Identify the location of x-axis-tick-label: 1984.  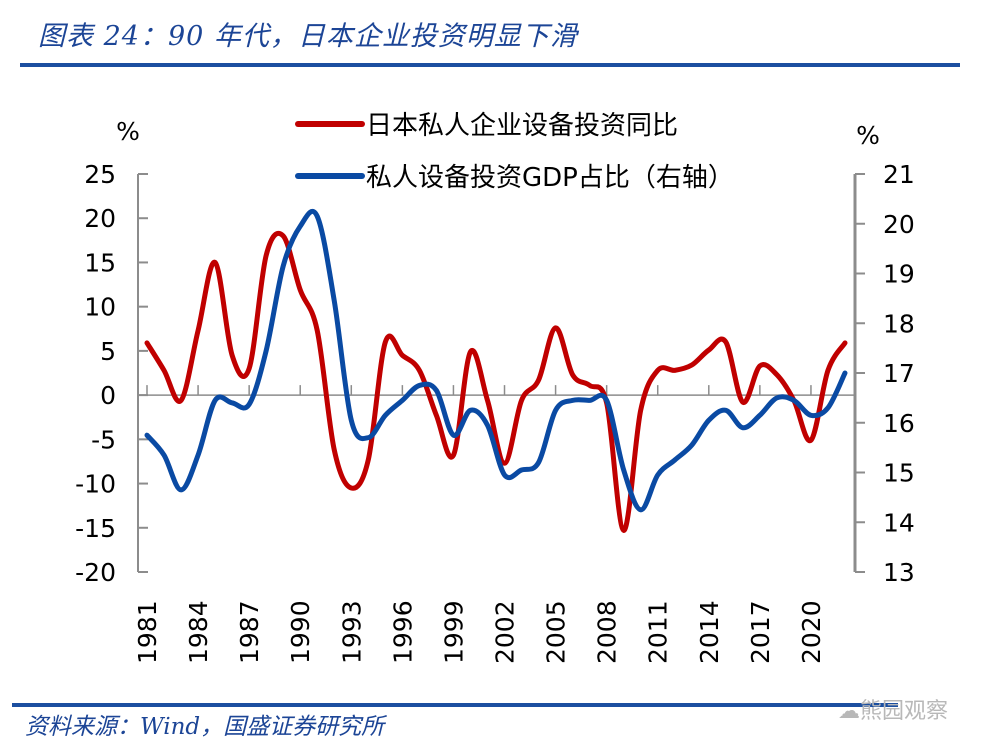
(198, 632).